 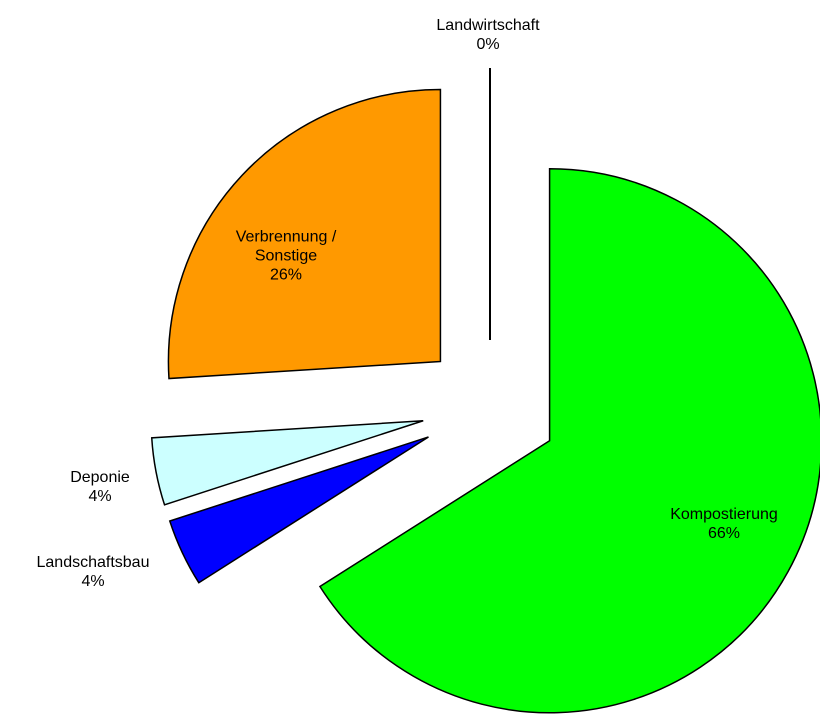 What do you see at coordinates (93, 572) in the screenshot?
I see `slice-label: Landschaftsbau 4%` at bounding box center [93, 572].